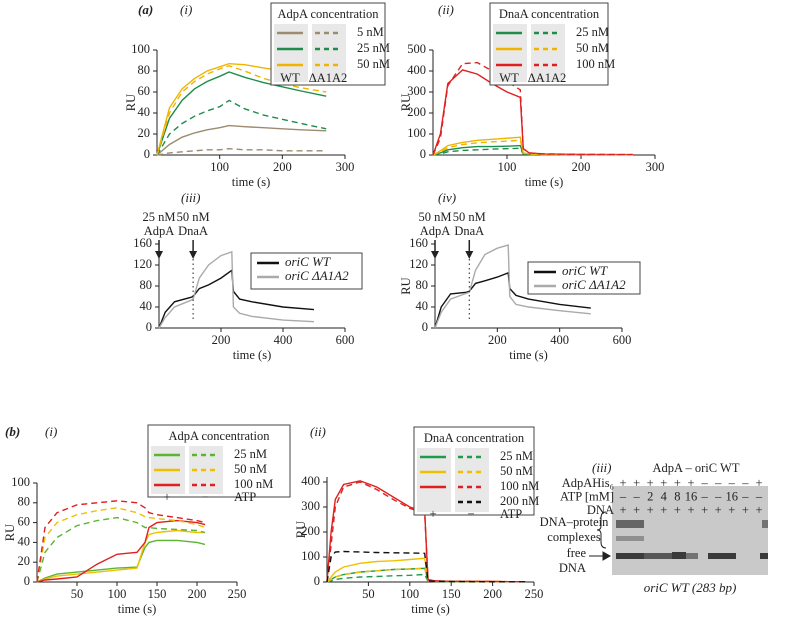  Describe the element at coordinates (219, 436) in the screenshot. I see `legend-title: AdpA concentration` at that location.